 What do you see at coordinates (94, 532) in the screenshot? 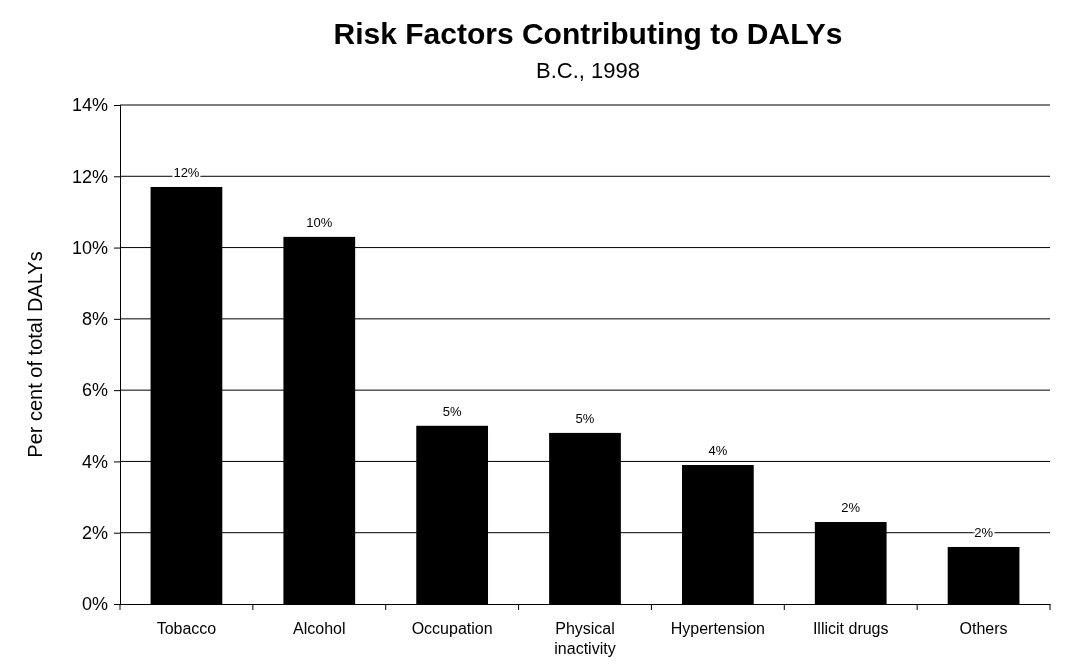
I see `y-tick-label: 2%` at bounding box center [94, 532].